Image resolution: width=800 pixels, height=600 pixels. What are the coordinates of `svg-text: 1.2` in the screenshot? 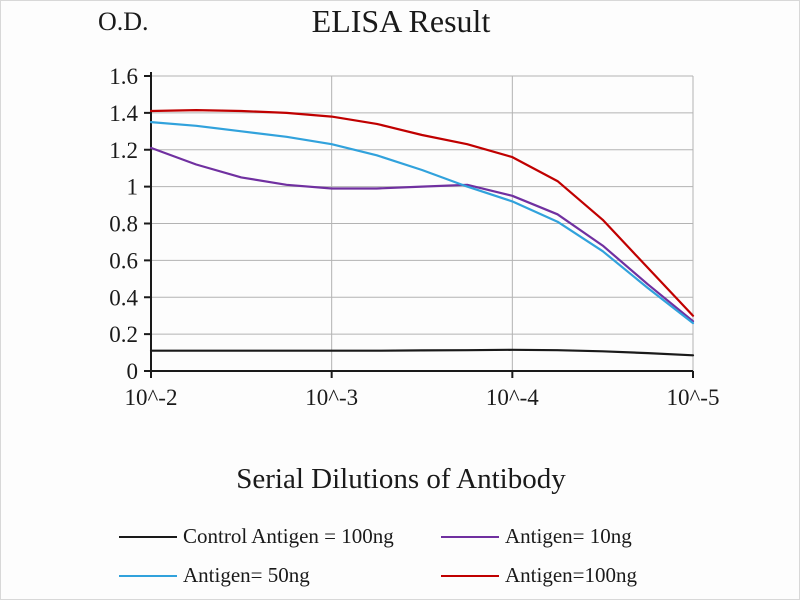 It's located at (123, 150).